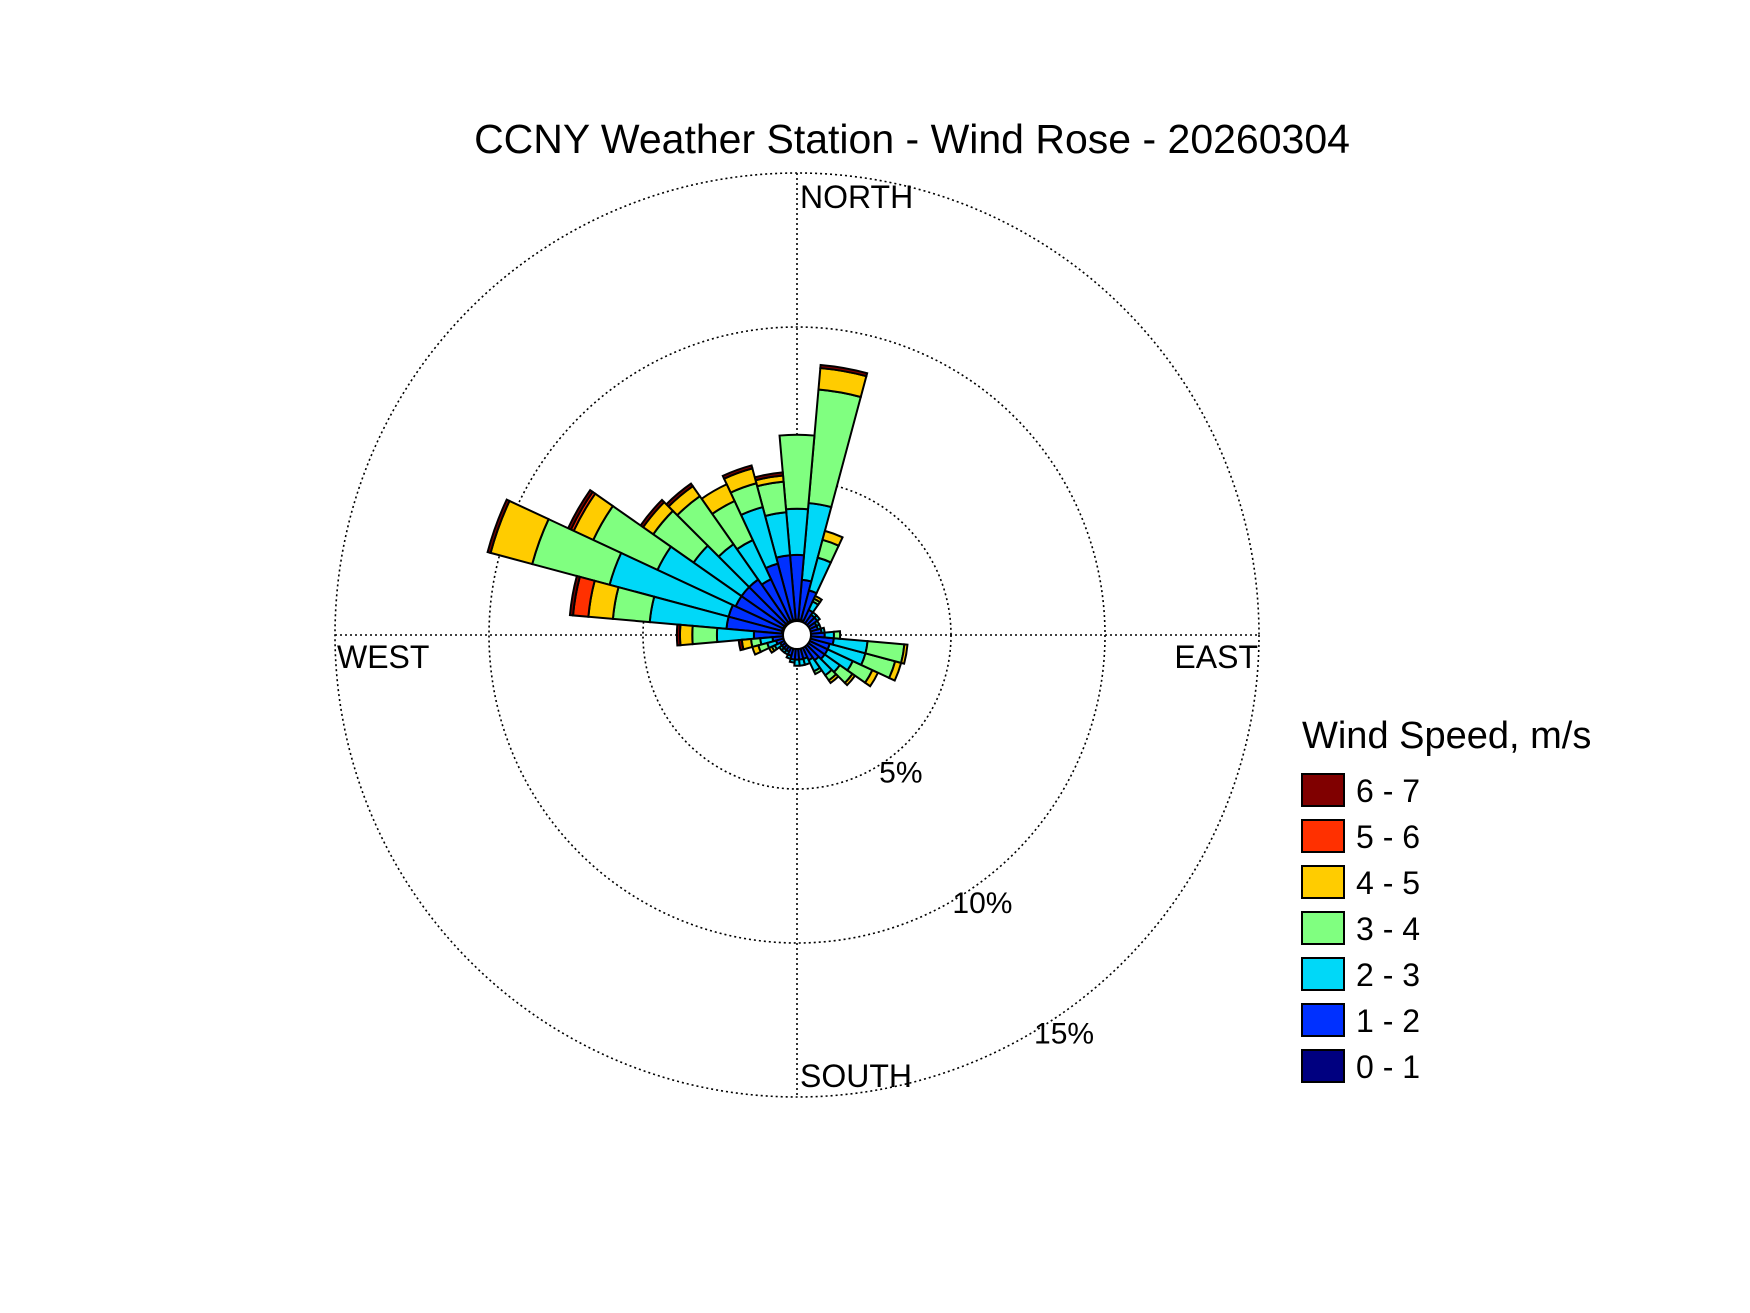 This screenshot has width=1750, height=1313. I want to click on legend-label-1: 6 - 7, so click(1388, 791).